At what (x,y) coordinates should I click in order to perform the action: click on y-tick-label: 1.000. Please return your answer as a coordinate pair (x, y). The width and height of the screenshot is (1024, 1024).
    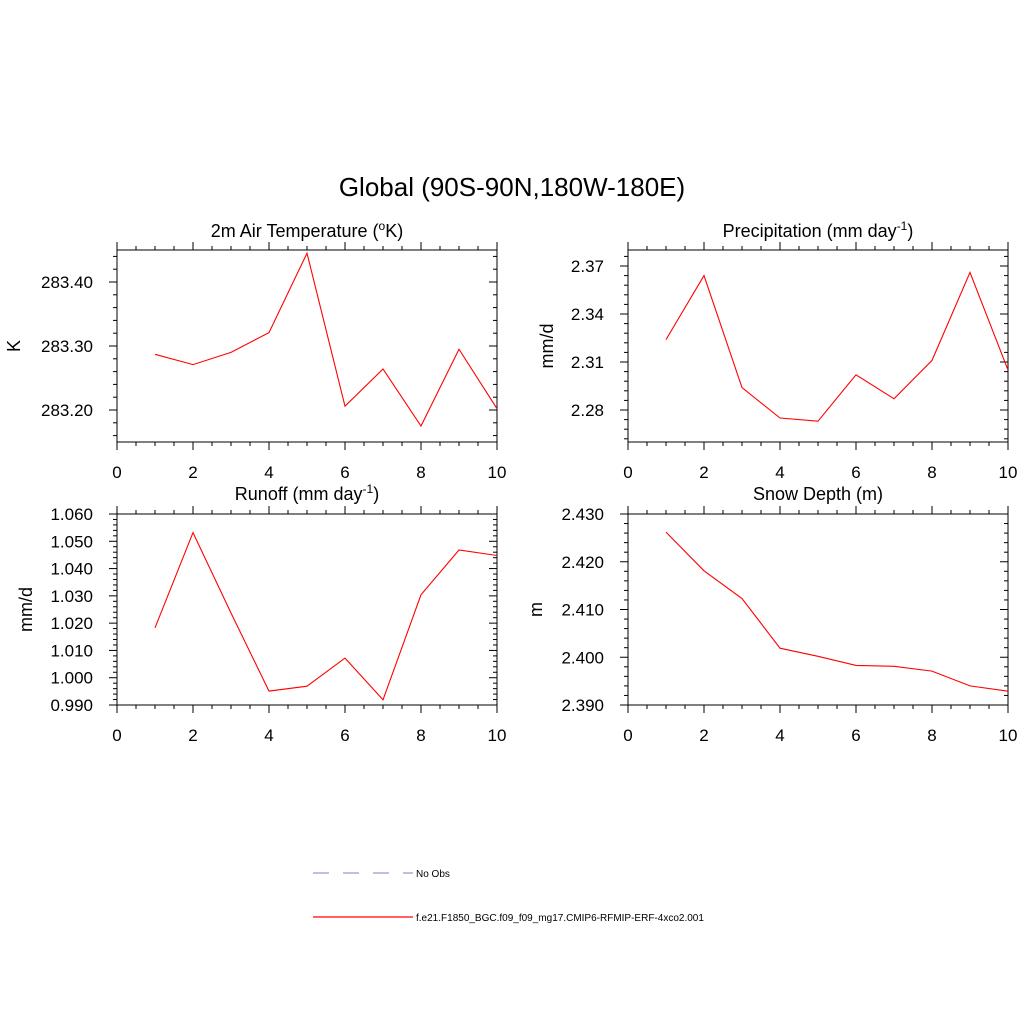
    Looking at the image, I should click on (71, 678).